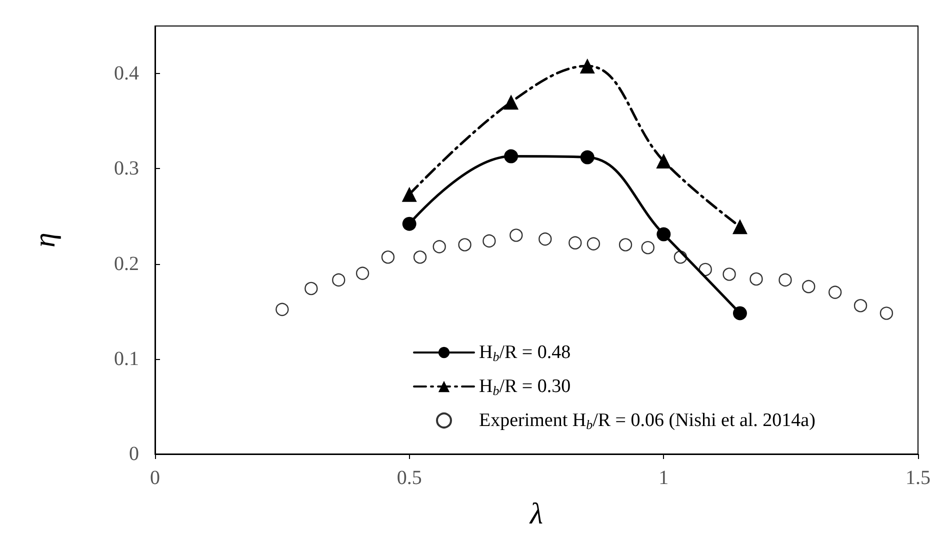  Describe the element at coordinates (663, 478) in the screenshot. I see `x-tick-label: 1` at that location.